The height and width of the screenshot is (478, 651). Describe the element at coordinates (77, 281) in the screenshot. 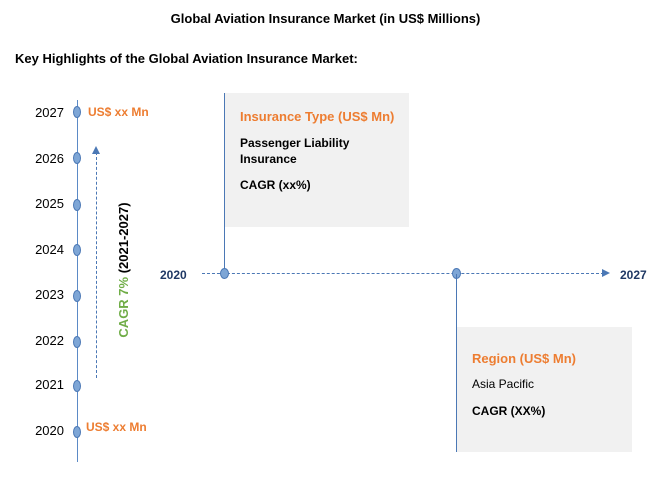

I see `timeline-axis` at that location.